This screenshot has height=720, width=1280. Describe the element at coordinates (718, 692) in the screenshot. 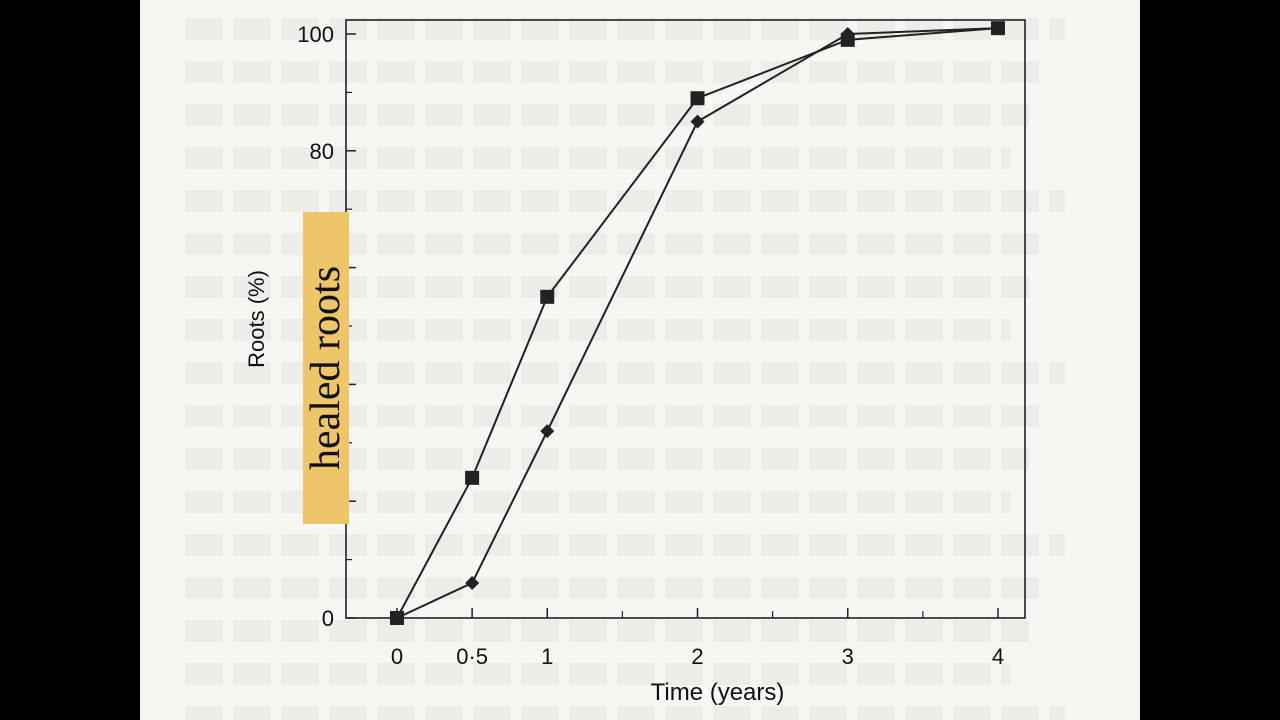

I see `x-axis-label: Time (years)` at that location.